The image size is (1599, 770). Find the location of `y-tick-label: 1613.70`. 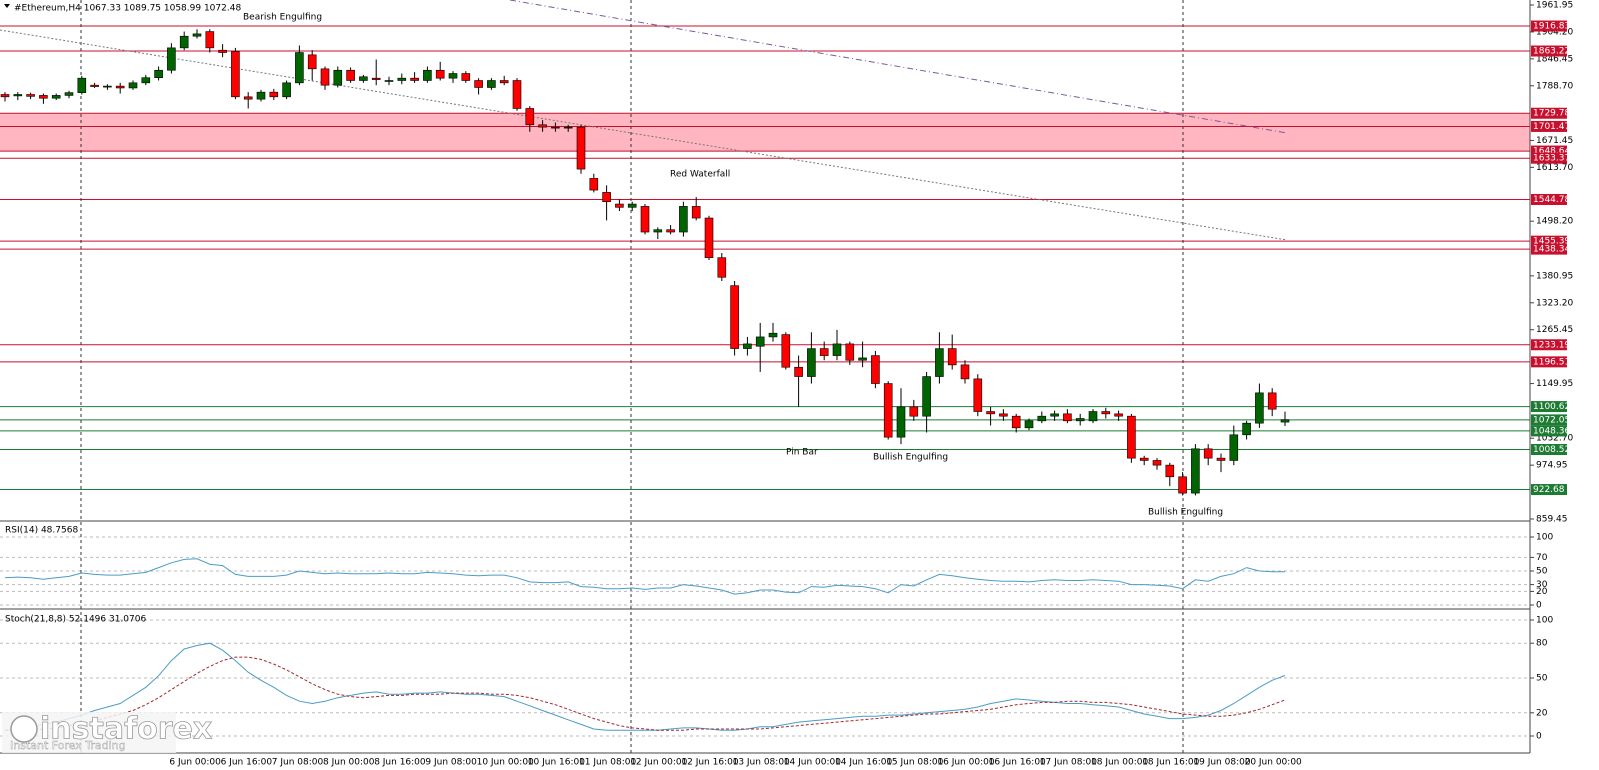

y-tick-label: 1613.70 is located at coordinates (1554, 168).